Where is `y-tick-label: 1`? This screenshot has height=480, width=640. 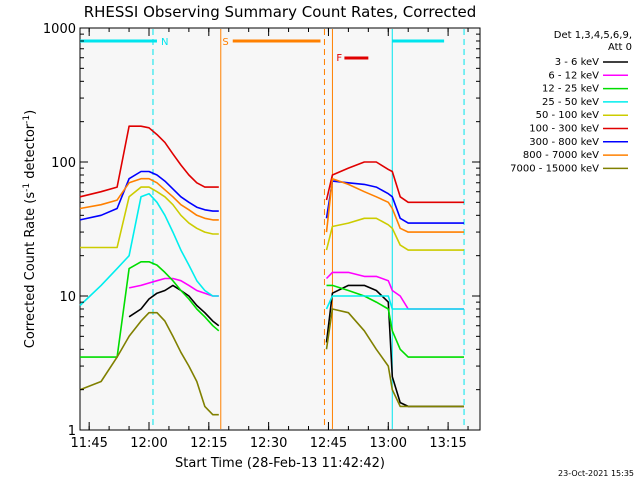 y-tick-label: 1 is located at coordinates (72, 431).